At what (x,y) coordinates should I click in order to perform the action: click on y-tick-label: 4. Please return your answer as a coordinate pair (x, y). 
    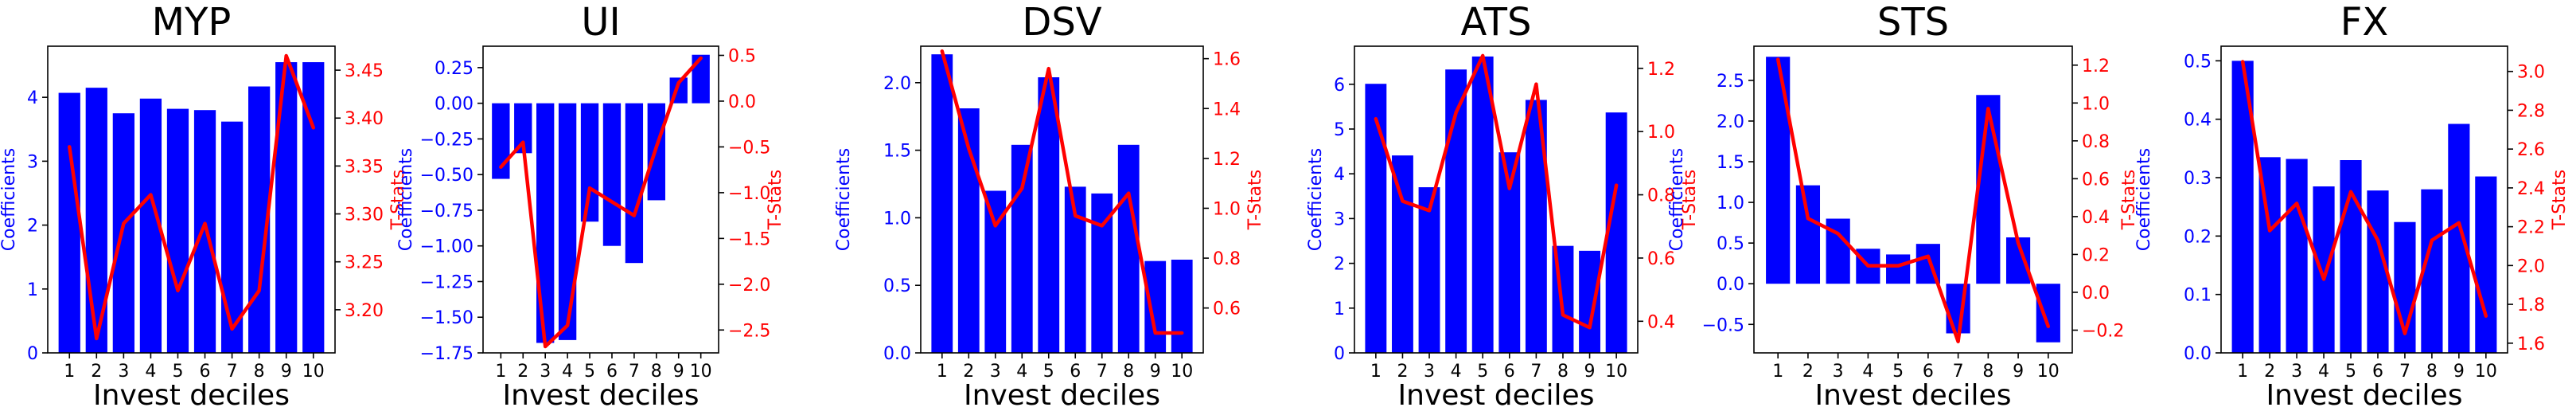
    Looking at the image, I should click on (32, 98).